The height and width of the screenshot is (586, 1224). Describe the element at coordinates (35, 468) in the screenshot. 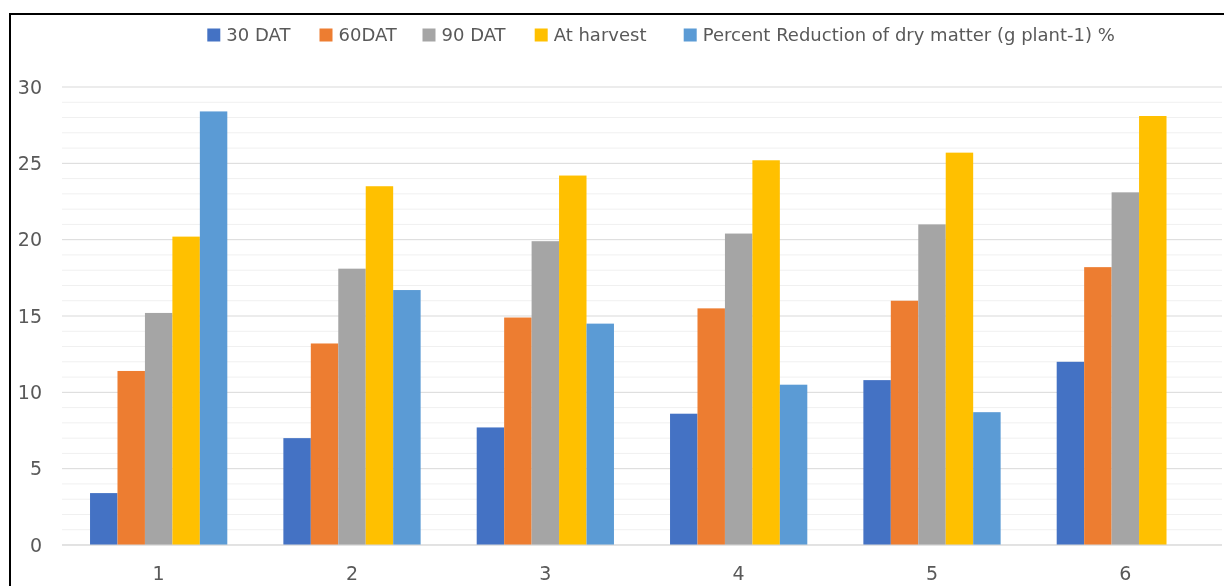

I see `y-tick-label: 5` at that location.